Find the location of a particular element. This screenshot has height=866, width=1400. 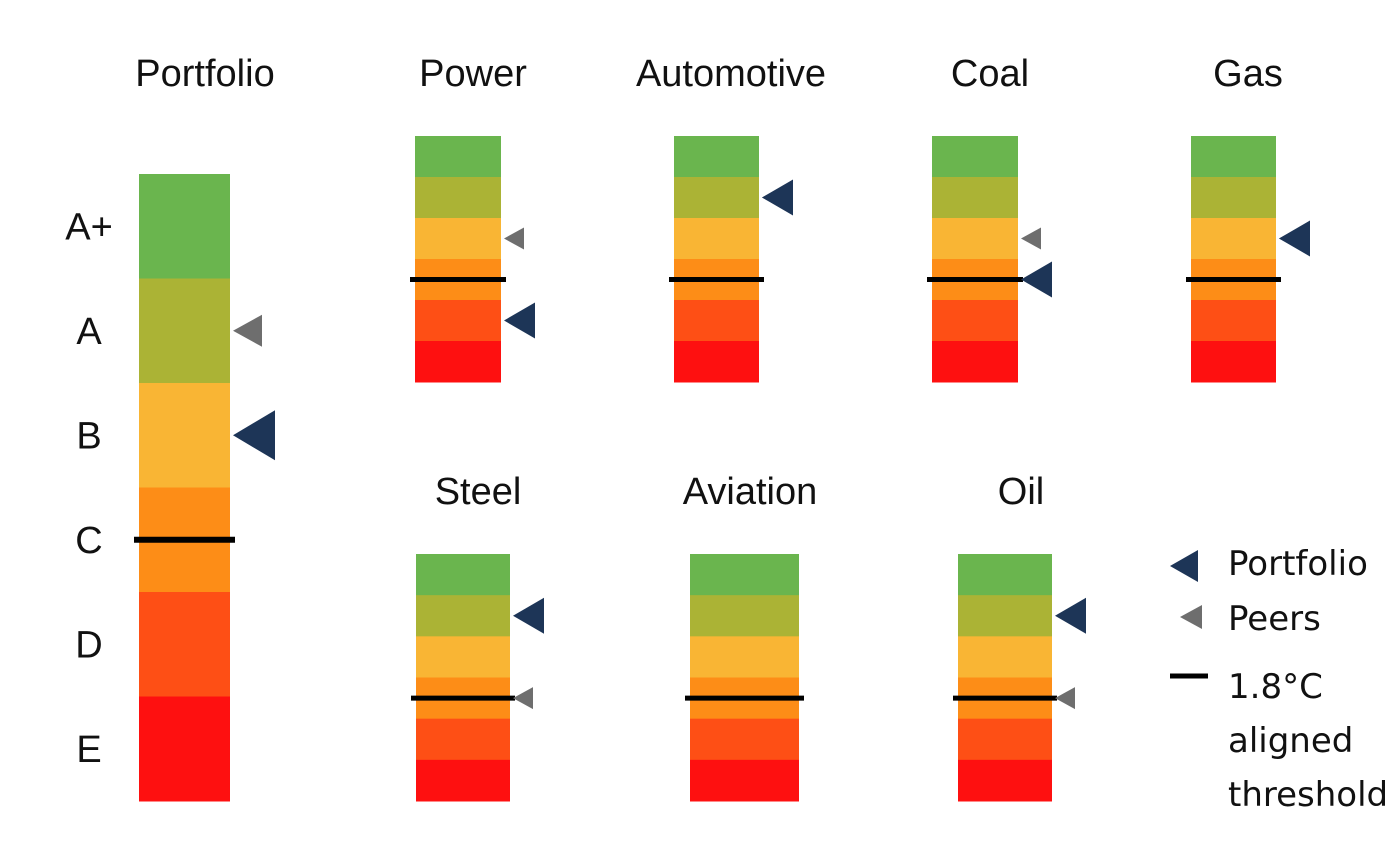

grade-label: A+ is located at coordinates (89, 227).